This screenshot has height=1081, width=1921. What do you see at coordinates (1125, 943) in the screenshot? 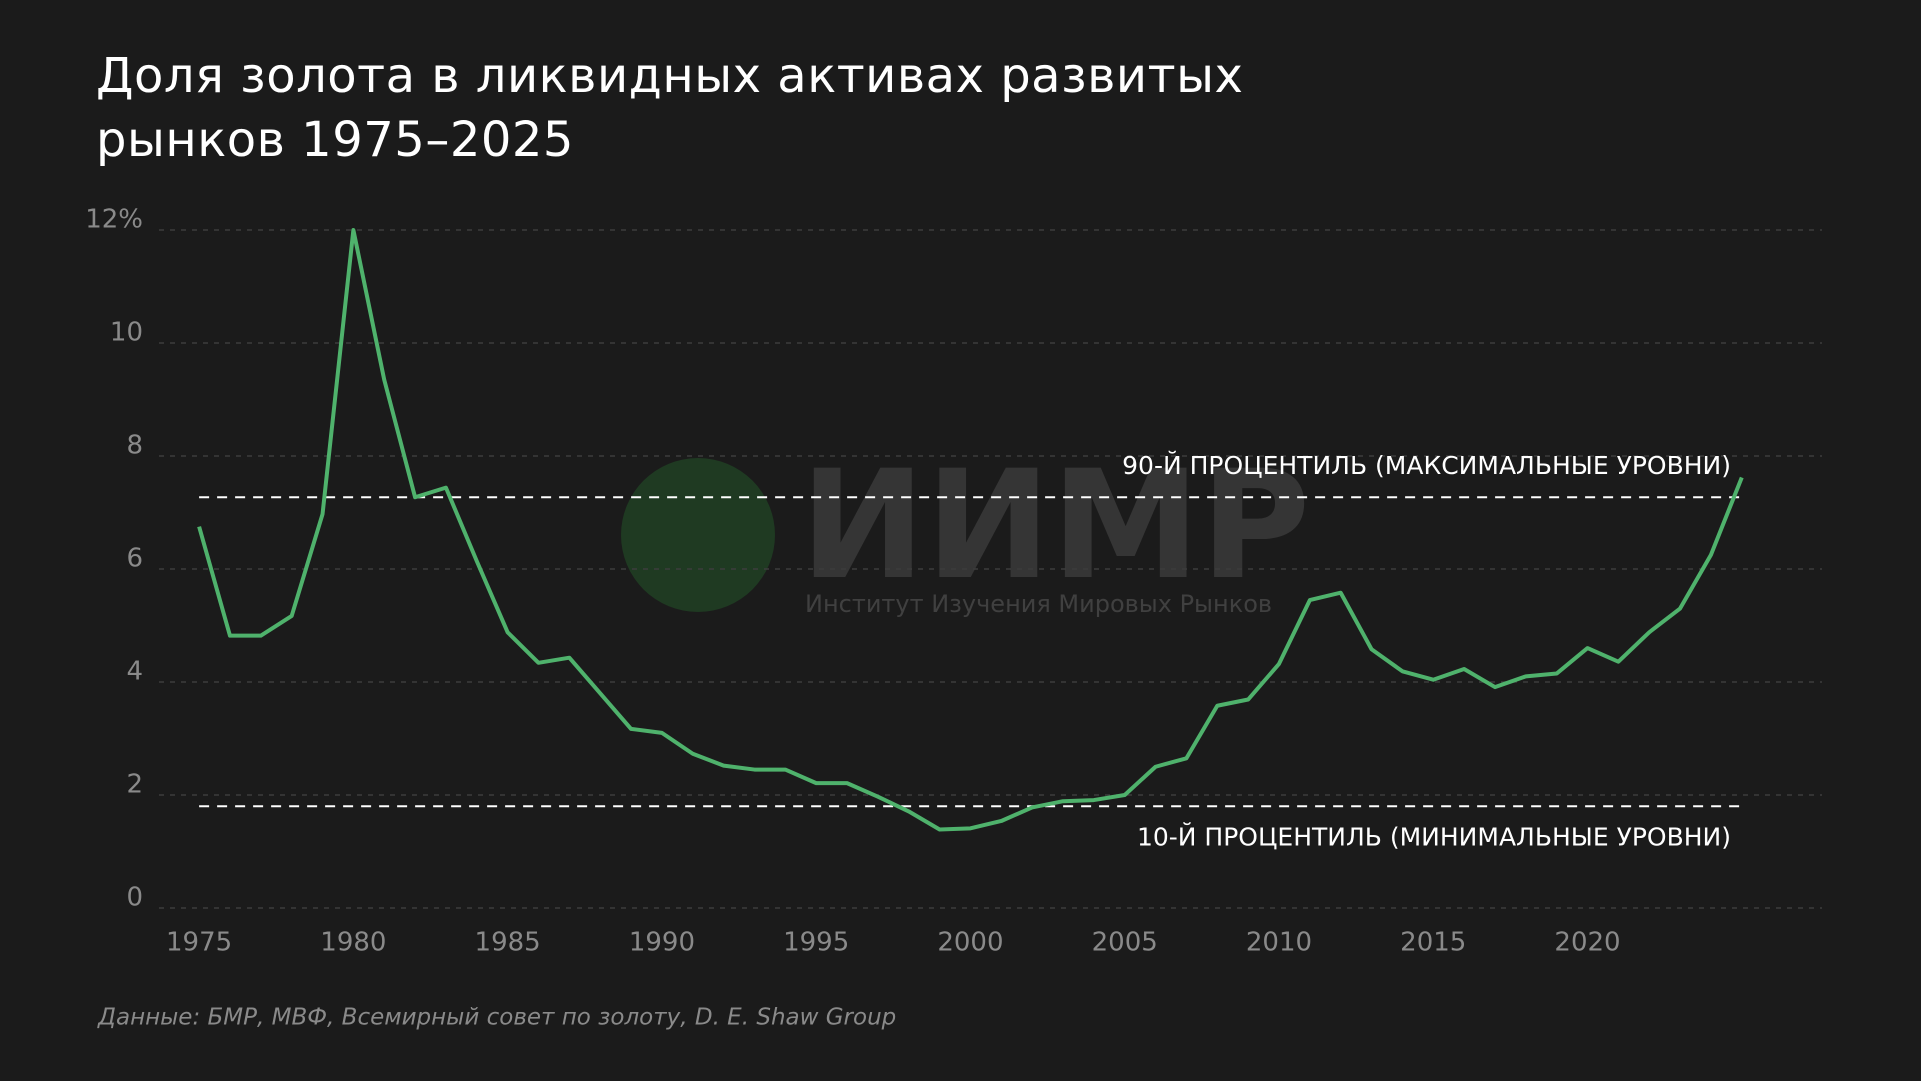
I see `x-tick-label: 2005` at bounding box center [1125, 943].